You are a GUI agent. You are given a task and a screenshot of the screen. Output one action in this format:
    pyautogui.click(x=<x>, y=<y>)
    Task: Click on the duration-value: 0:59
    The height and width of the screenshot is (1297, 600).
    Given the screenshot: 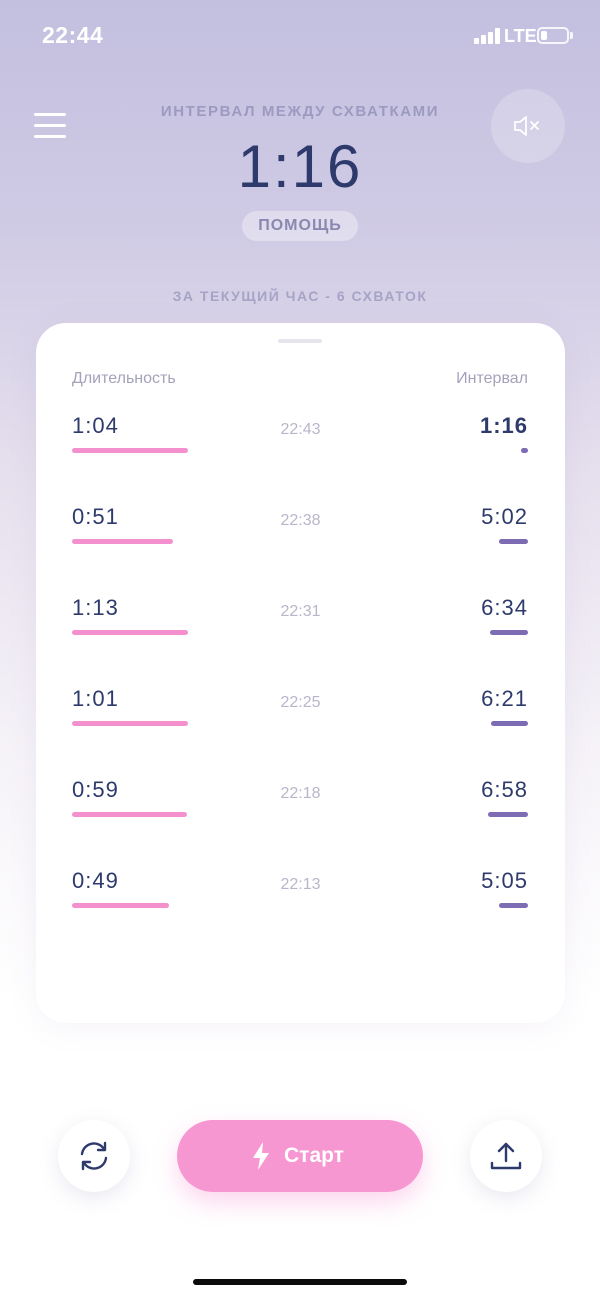 What is the action you would take?
    pyautogui.click(x=95, y=789)
    